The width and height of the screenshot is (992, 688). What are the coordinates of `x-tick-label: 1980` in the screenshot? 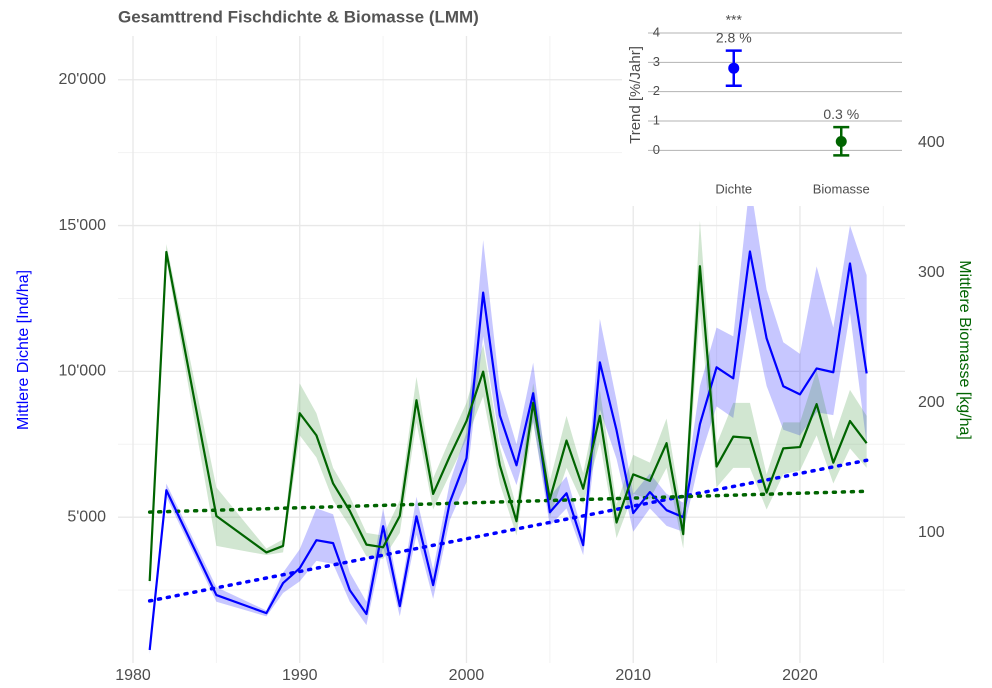 It's located at (133, 675).